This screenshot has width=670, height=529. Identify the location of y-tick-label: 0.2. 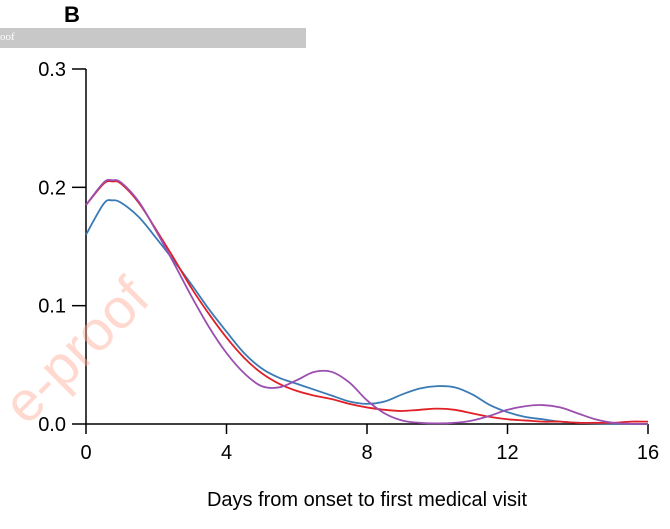
(52, 188).